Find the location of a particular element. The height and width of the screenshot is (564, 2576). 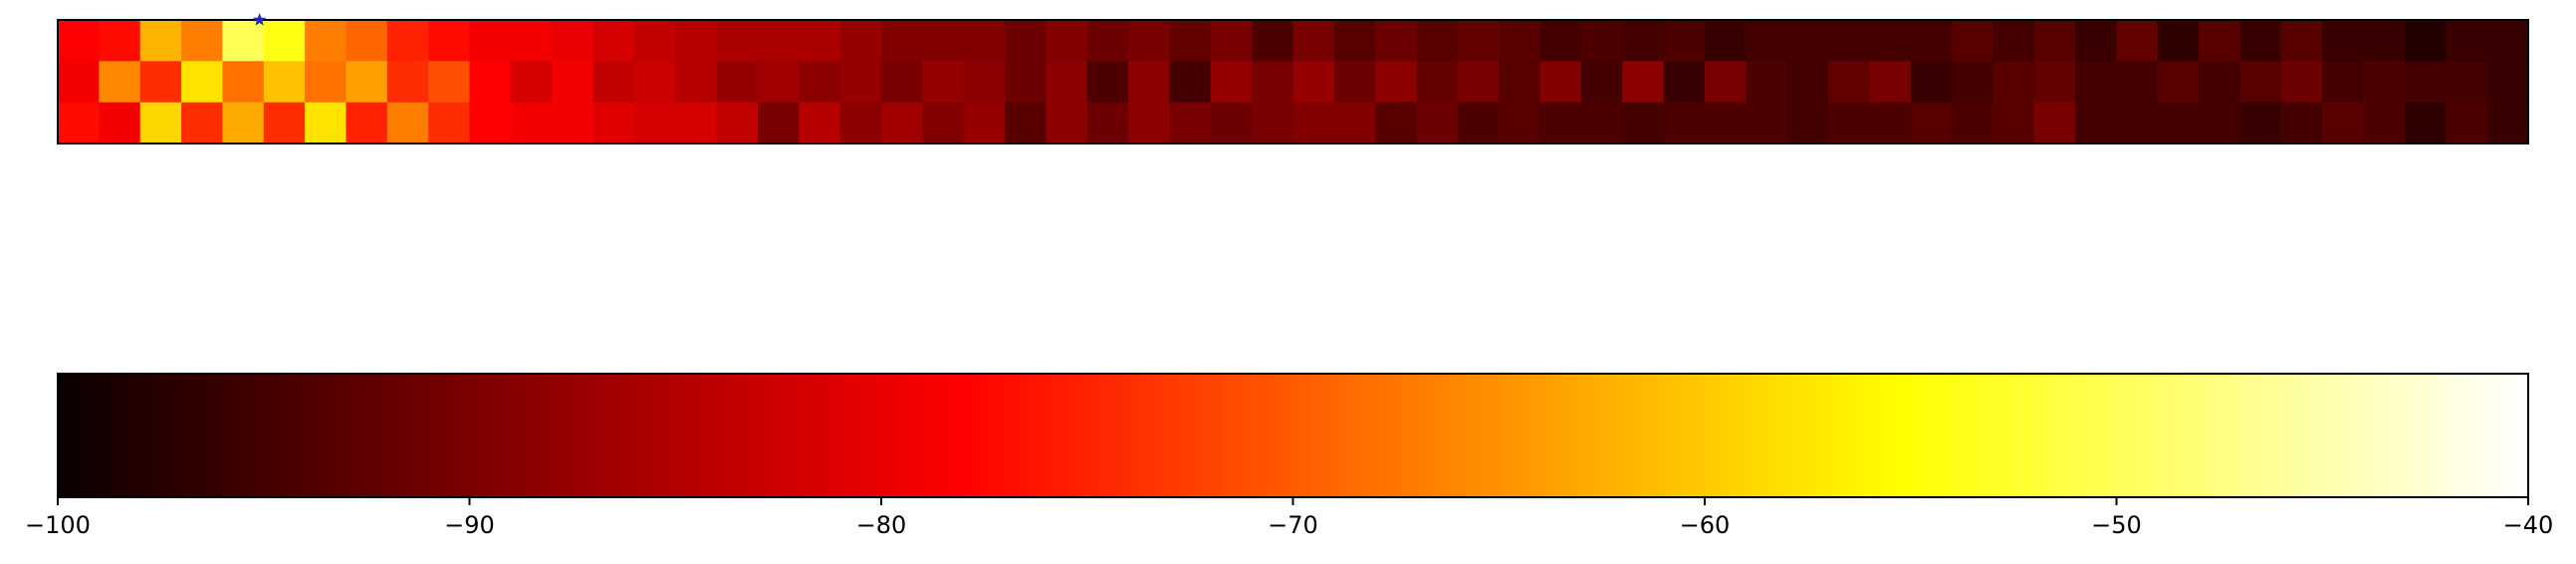

colorbar-tick-label: −100 is located at coordinates (58, 525).